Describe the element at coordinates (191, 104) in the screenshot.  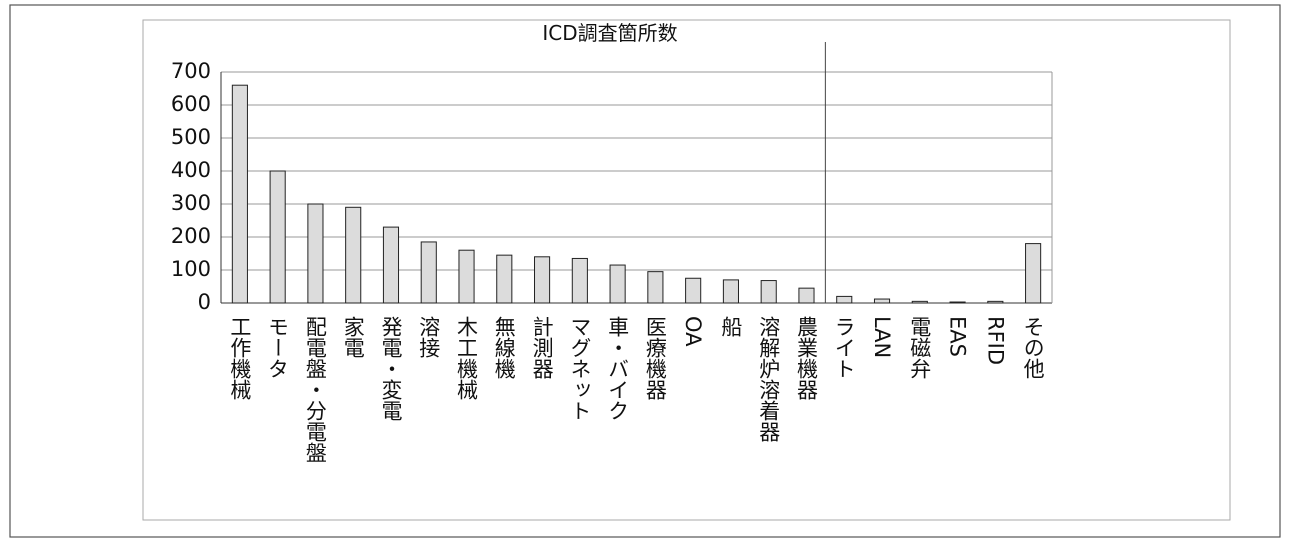
I see `y-tick-label: 600` at that location.